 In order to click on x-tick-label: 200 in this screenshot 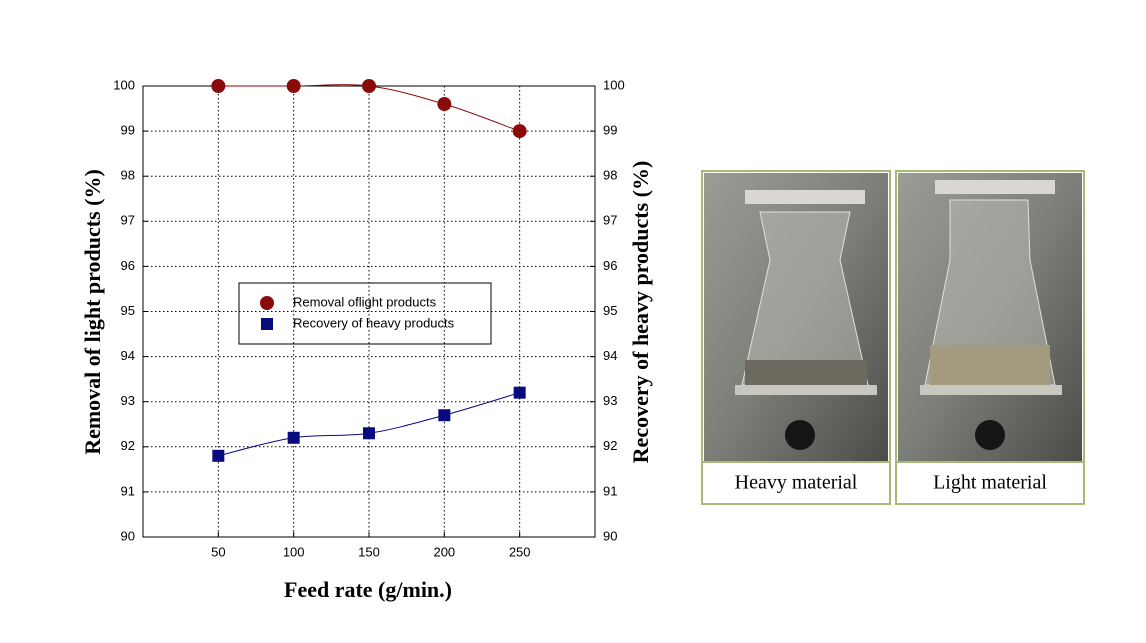, I will do `click(444, 551)`.